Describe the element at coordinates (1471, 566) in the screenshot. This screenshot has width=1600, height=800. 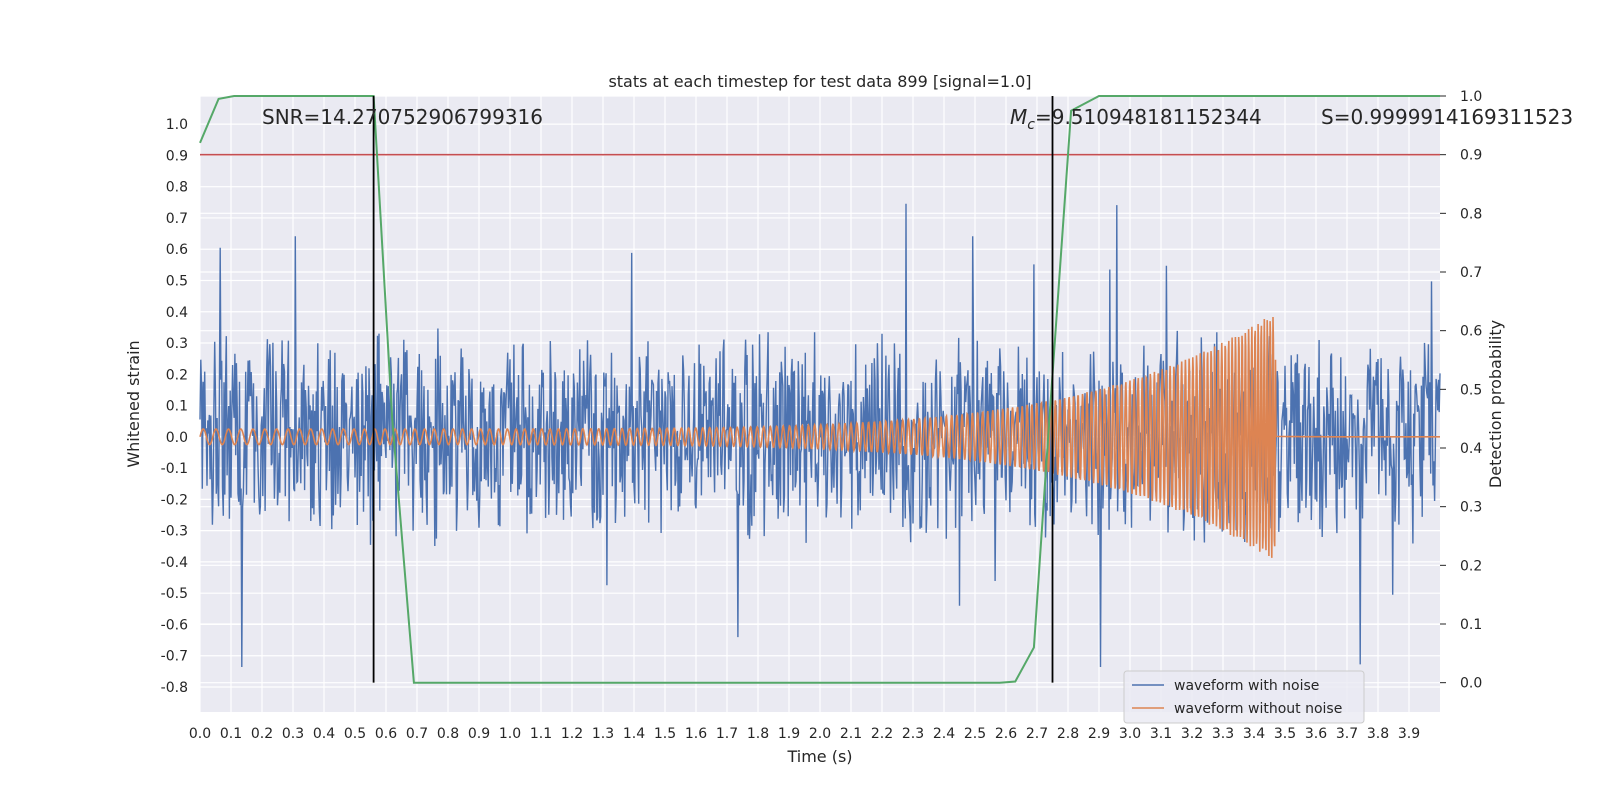
I see `y2-tick-label: 0.2` at that location.